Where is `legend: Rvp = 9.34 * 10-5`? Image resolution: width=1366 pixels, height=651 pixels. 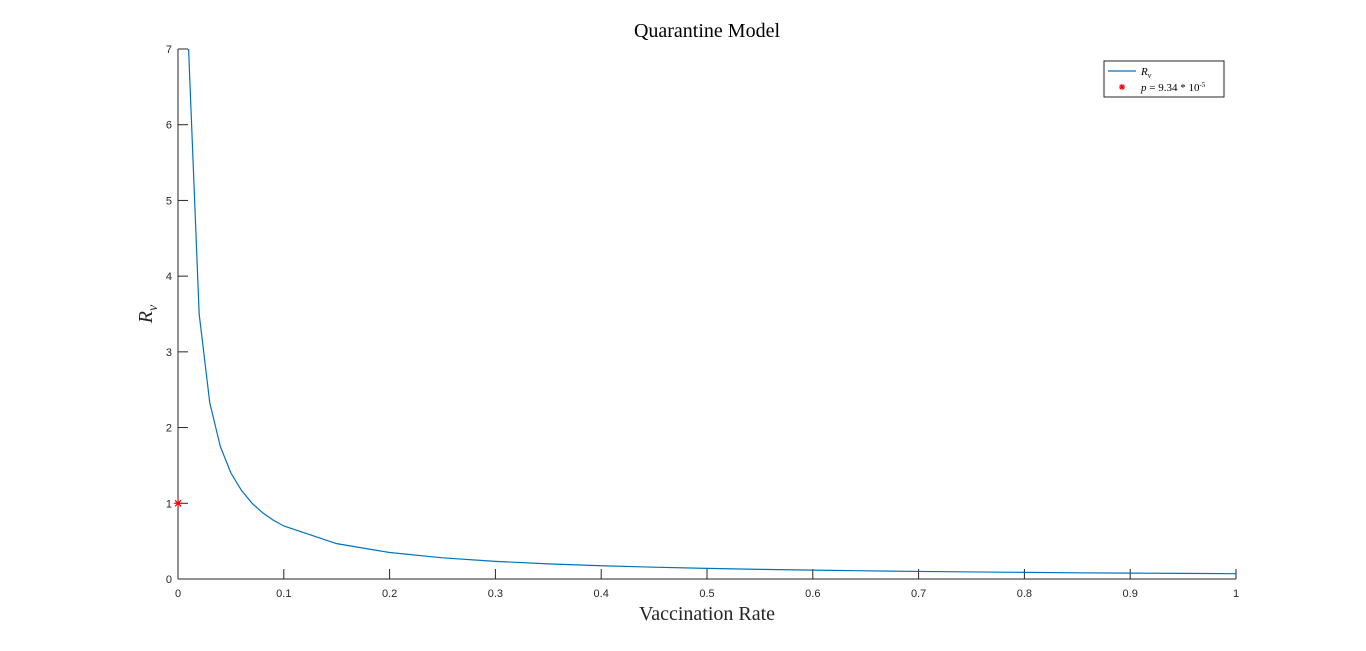 legend: Rvp = 9.34 * 10-5 is located at coordinates (1164, 79).